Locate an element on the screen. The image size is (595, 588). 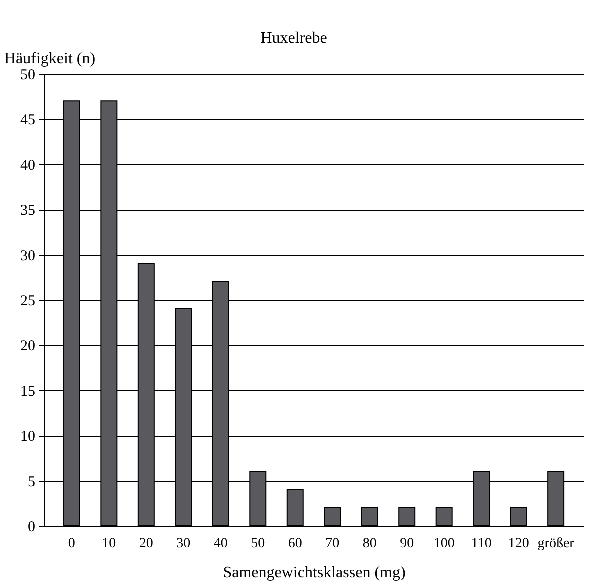
x-tick-label: 40 is located at coordinates (221, 544).